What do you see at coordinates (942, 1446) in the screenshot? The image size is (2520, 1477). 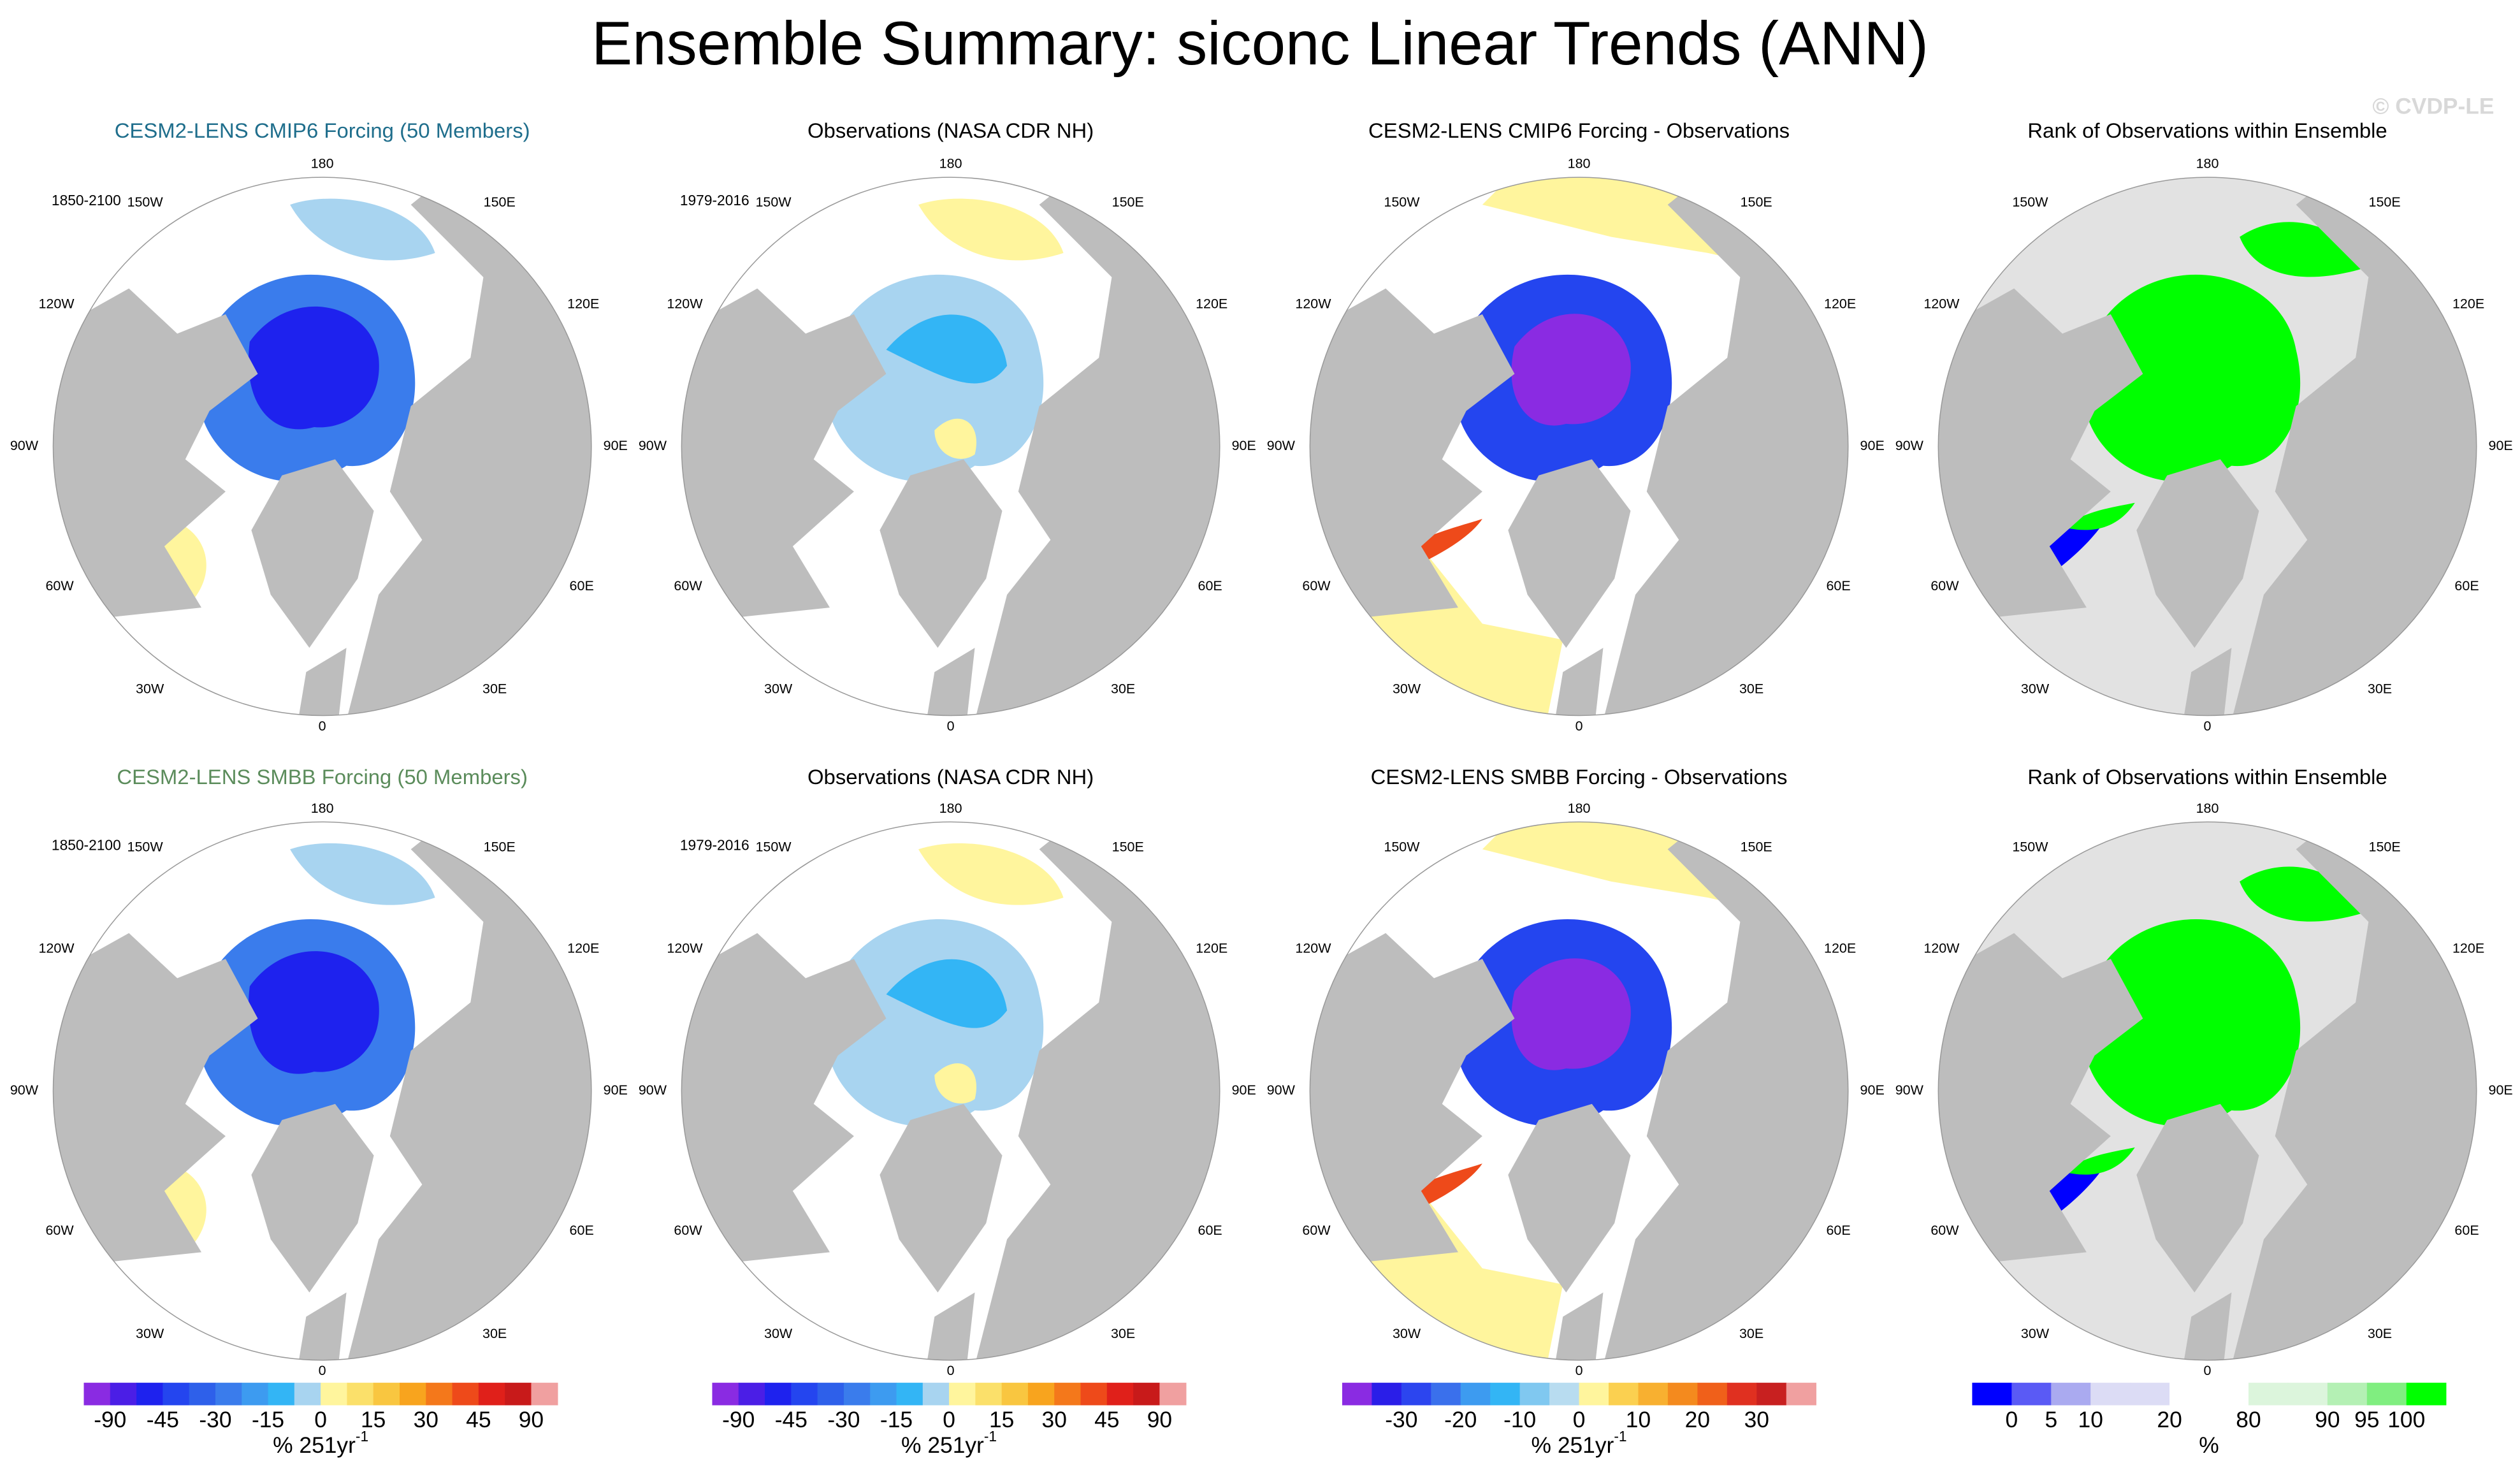 I see `units-text: % 251yr` at bounding box center [942, 1446].